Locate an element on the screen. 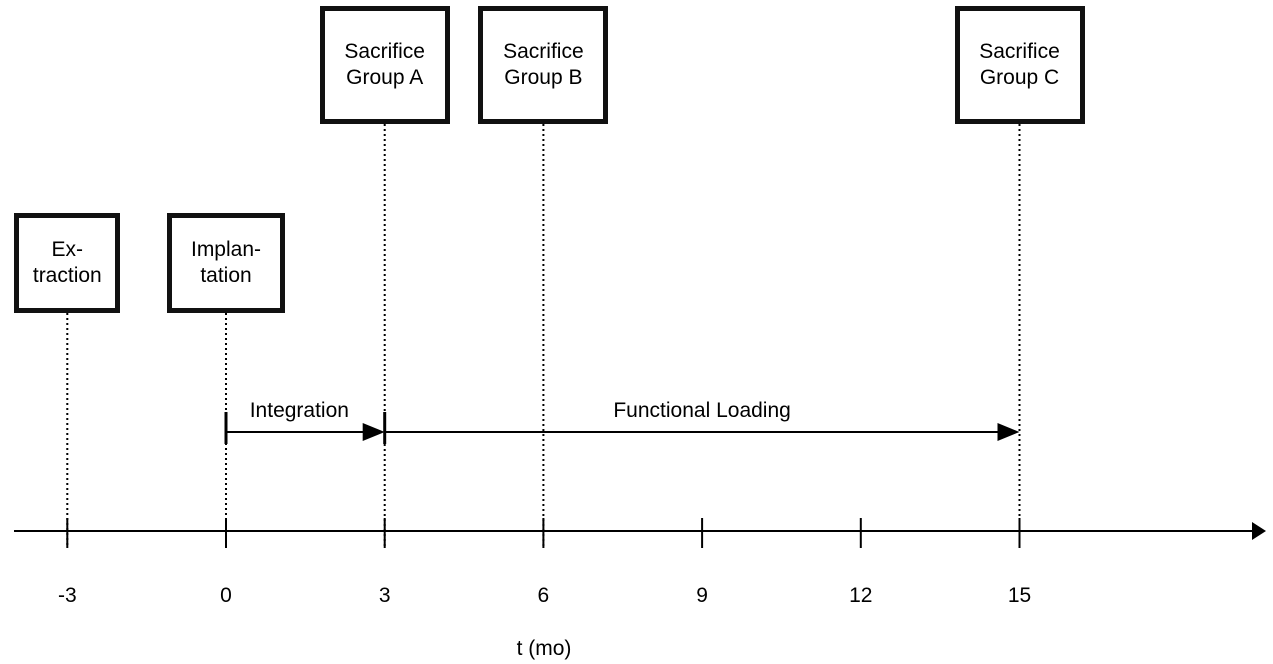  tick-label: 0 is located at coordinates (226, 595).